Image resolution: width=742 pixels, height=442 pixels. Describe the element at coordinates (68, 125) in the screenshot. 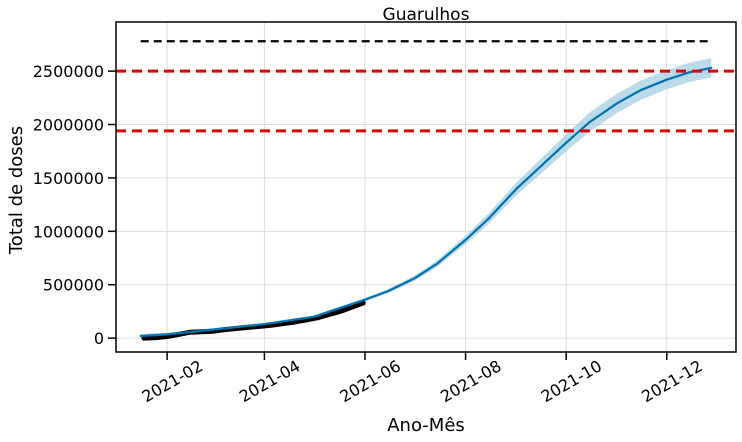

I see `y-tick-label: 2000000` at that location.